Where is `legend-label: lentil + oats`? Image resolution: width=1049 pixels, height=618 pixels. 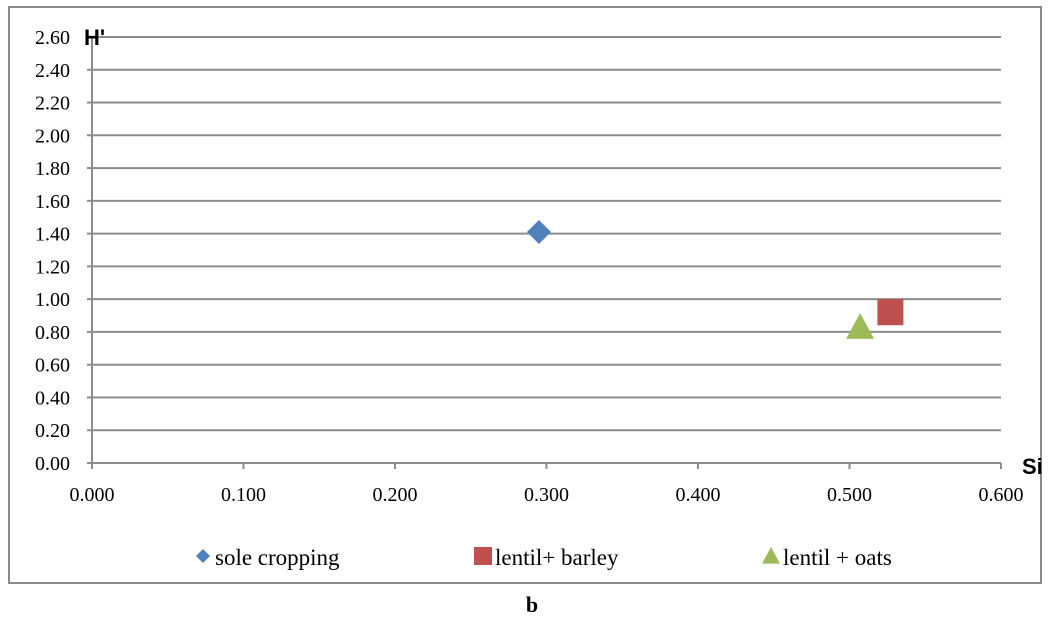 legend-label: lentil + oats is located at coordinates (837, 557).